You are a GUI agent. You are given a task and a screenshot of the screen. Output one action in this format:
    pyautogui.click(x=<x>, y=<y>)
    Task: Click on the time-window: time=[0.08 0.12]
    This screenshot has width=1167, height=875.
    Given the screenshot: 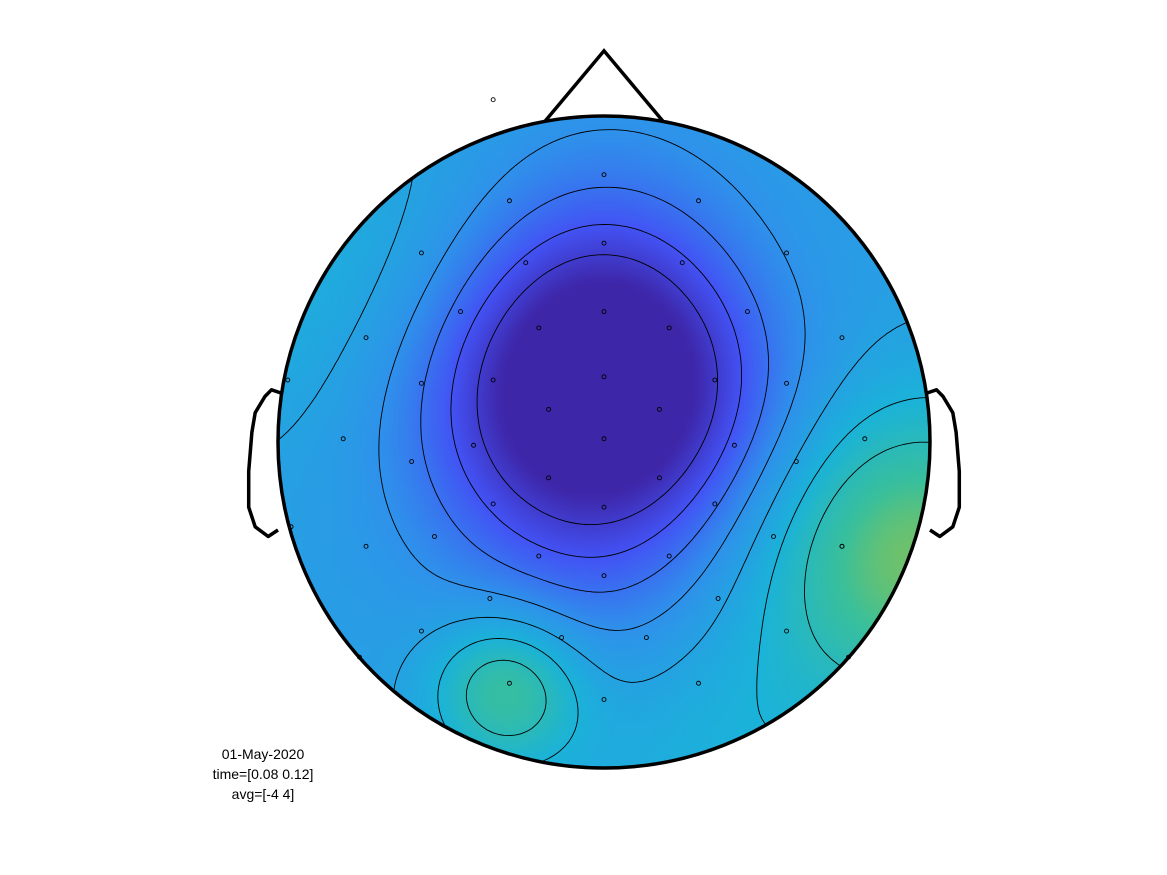 What is the action you would take?
    pyautogui.click(x=263, y=774)
    